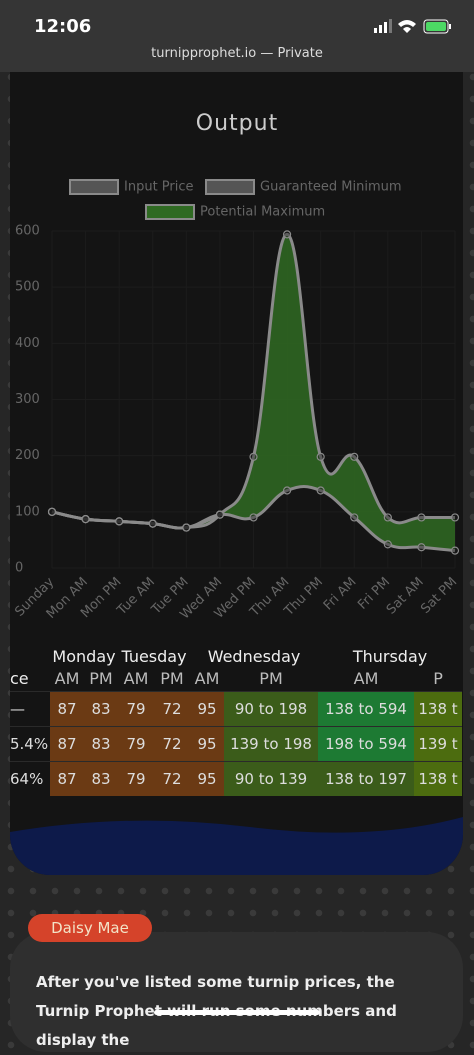 Image resolution: width=474 pixels, height=1055 pixels. What do you see at coordinates (366, 708) in the screenshot?
I see `price-cell: 138 to 594` at bounding box center [366, 708].